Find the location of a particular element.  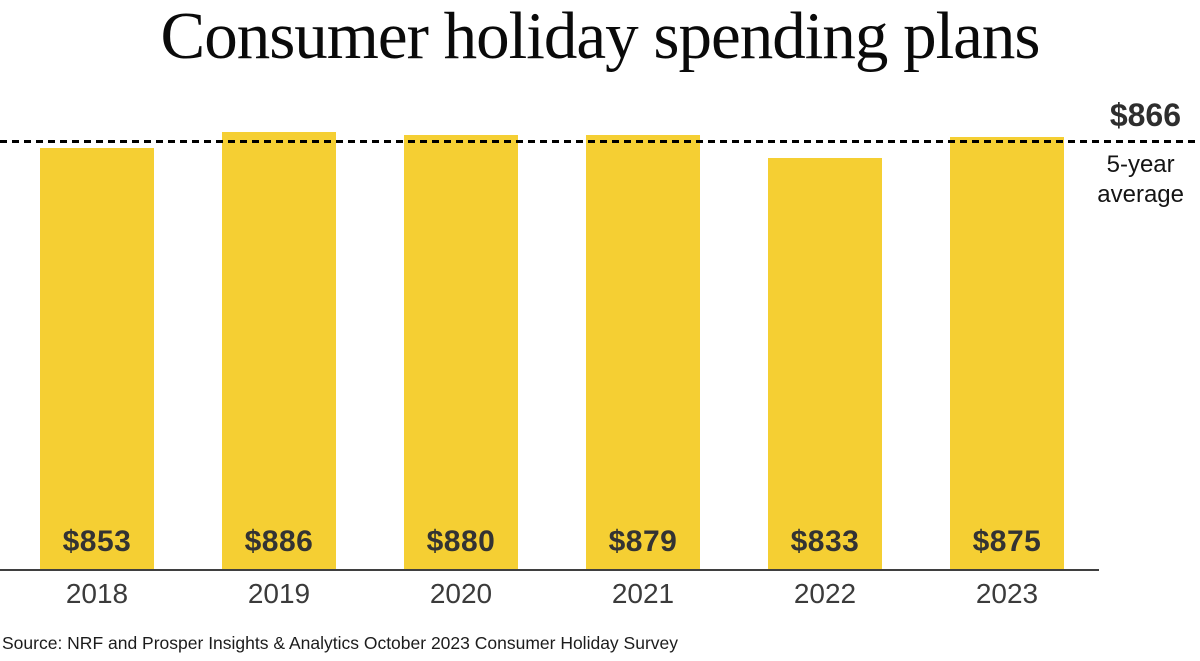

x-tick-2020: 2020 is located at coordinates (461, 593).